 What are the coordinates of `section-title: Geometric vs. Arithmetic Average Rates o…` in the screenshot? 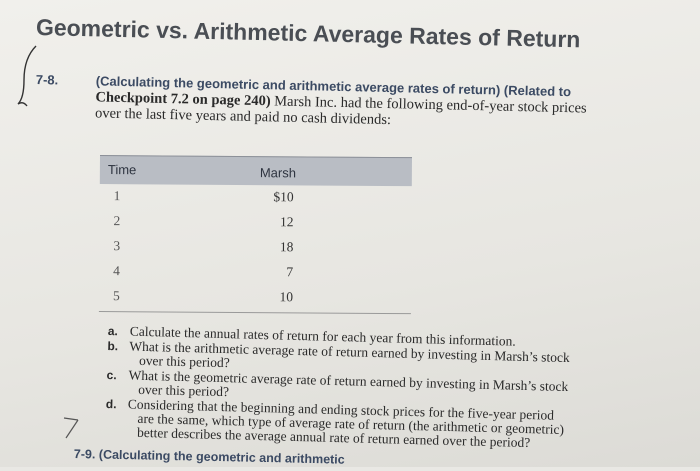 It's located at (308, 33).